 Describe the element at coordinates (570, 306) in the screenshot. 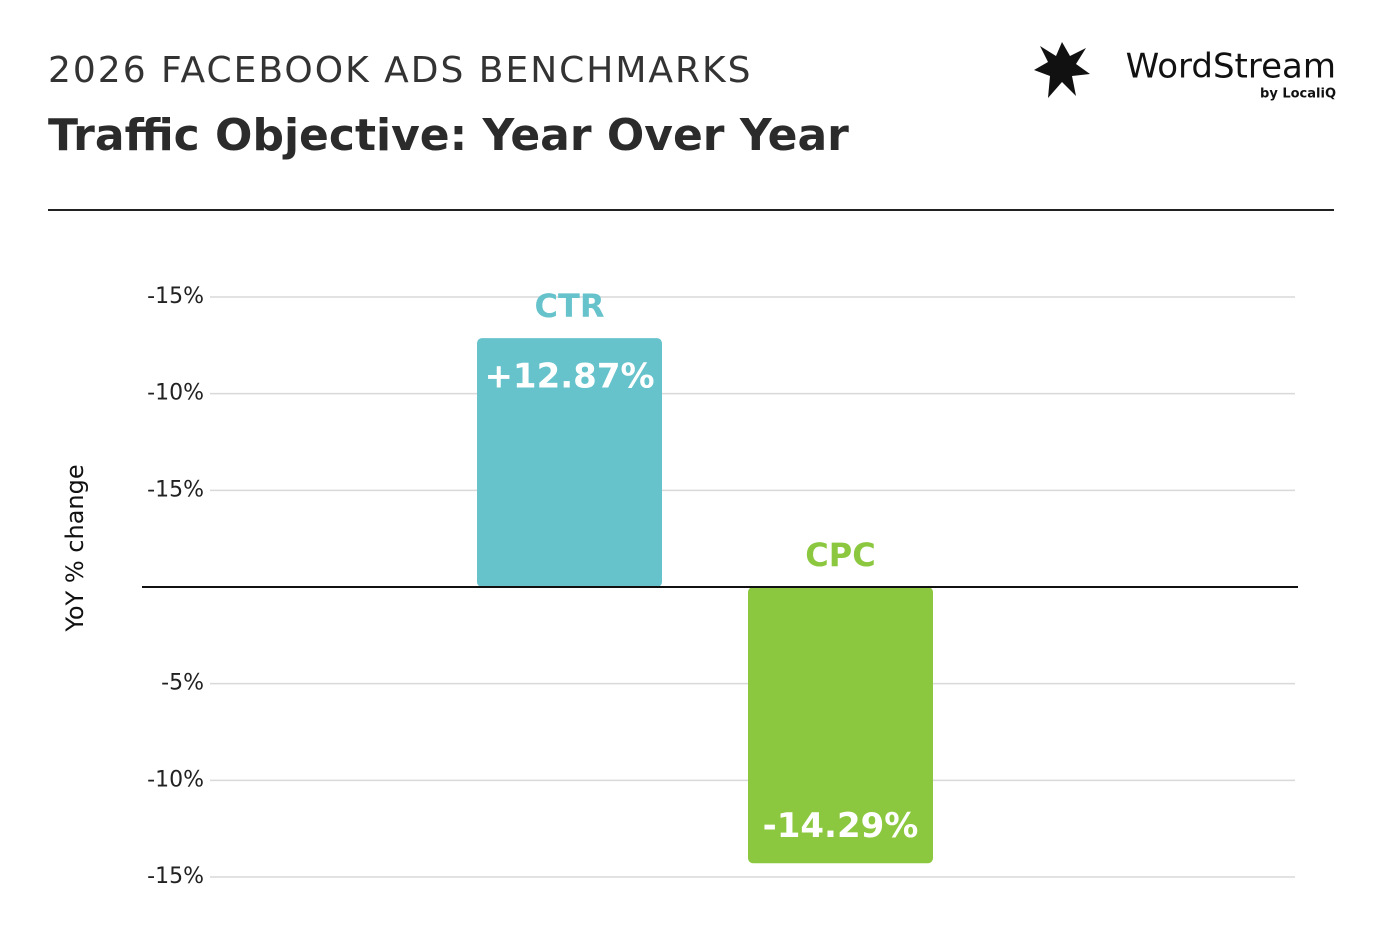

I see `category-label: CTR` at that location.